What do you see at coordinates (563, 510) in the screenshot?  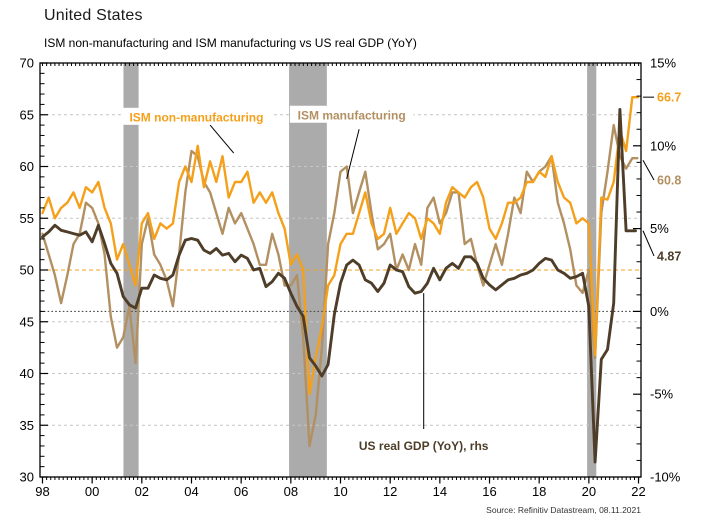 I see `source-note: Source: Refinitiv Datastream, 08.11.2021` at bounding box center [563, 510].